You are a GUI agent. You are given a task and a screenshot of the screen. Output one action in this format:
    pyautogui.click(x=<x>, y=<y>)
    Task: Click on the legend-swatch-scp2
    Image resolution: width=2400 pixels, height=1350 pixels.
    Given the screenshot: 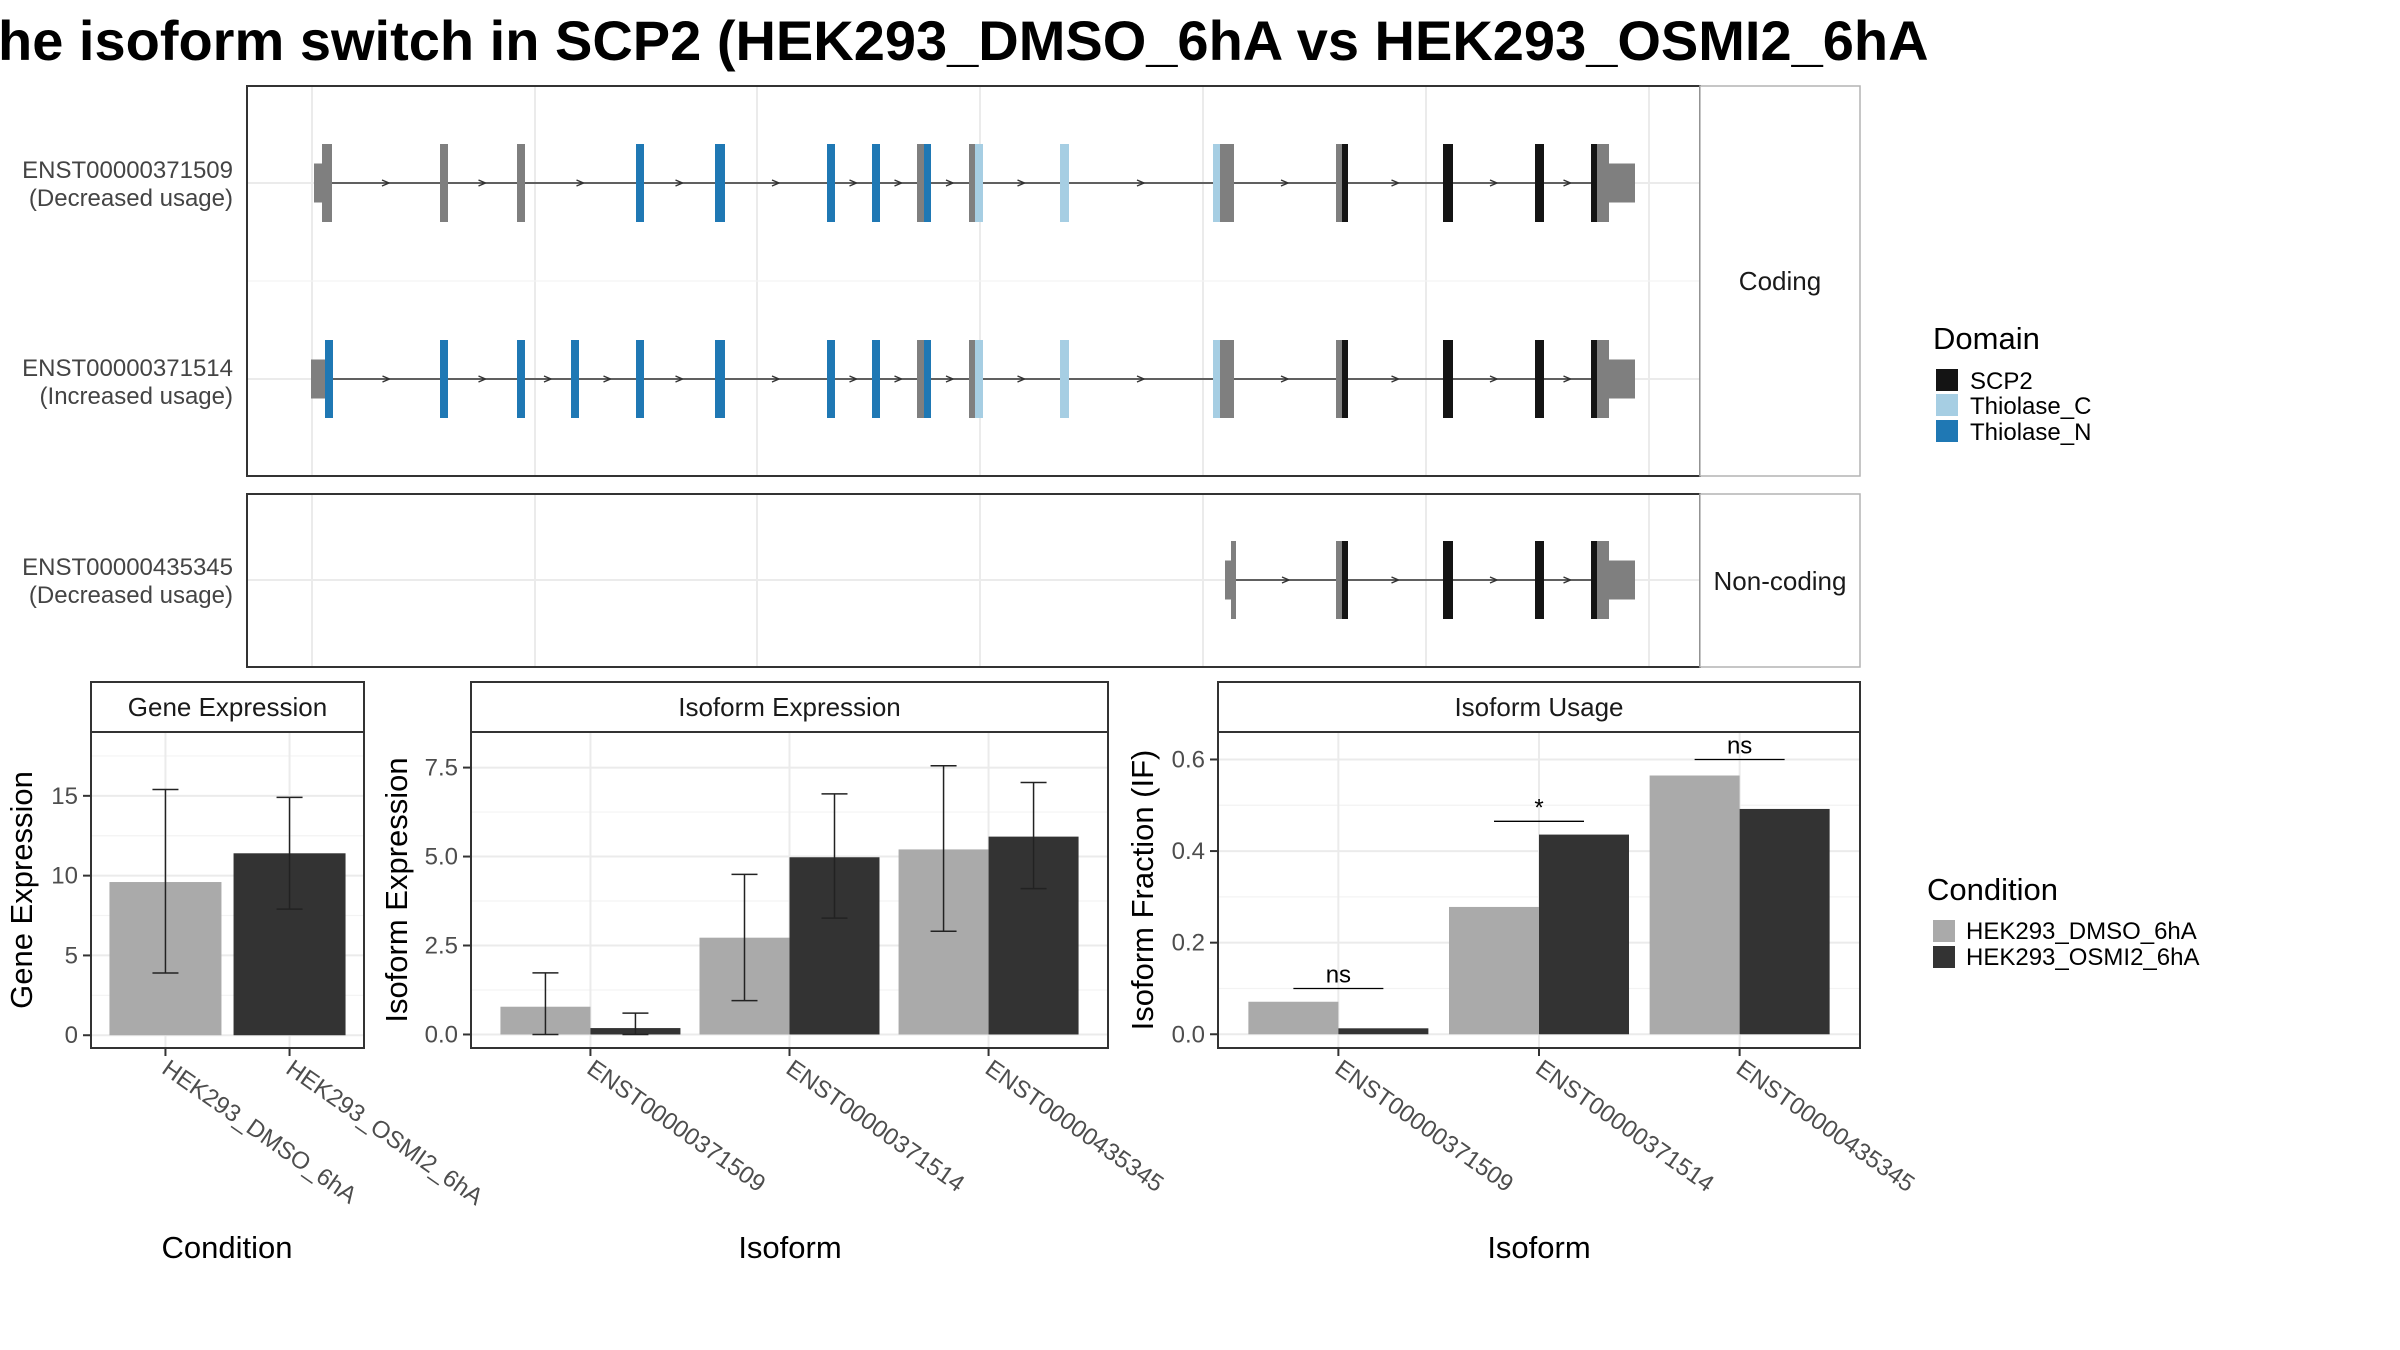 What is the action you would take?
    pyautogui.click(x=1947, y=380)
    